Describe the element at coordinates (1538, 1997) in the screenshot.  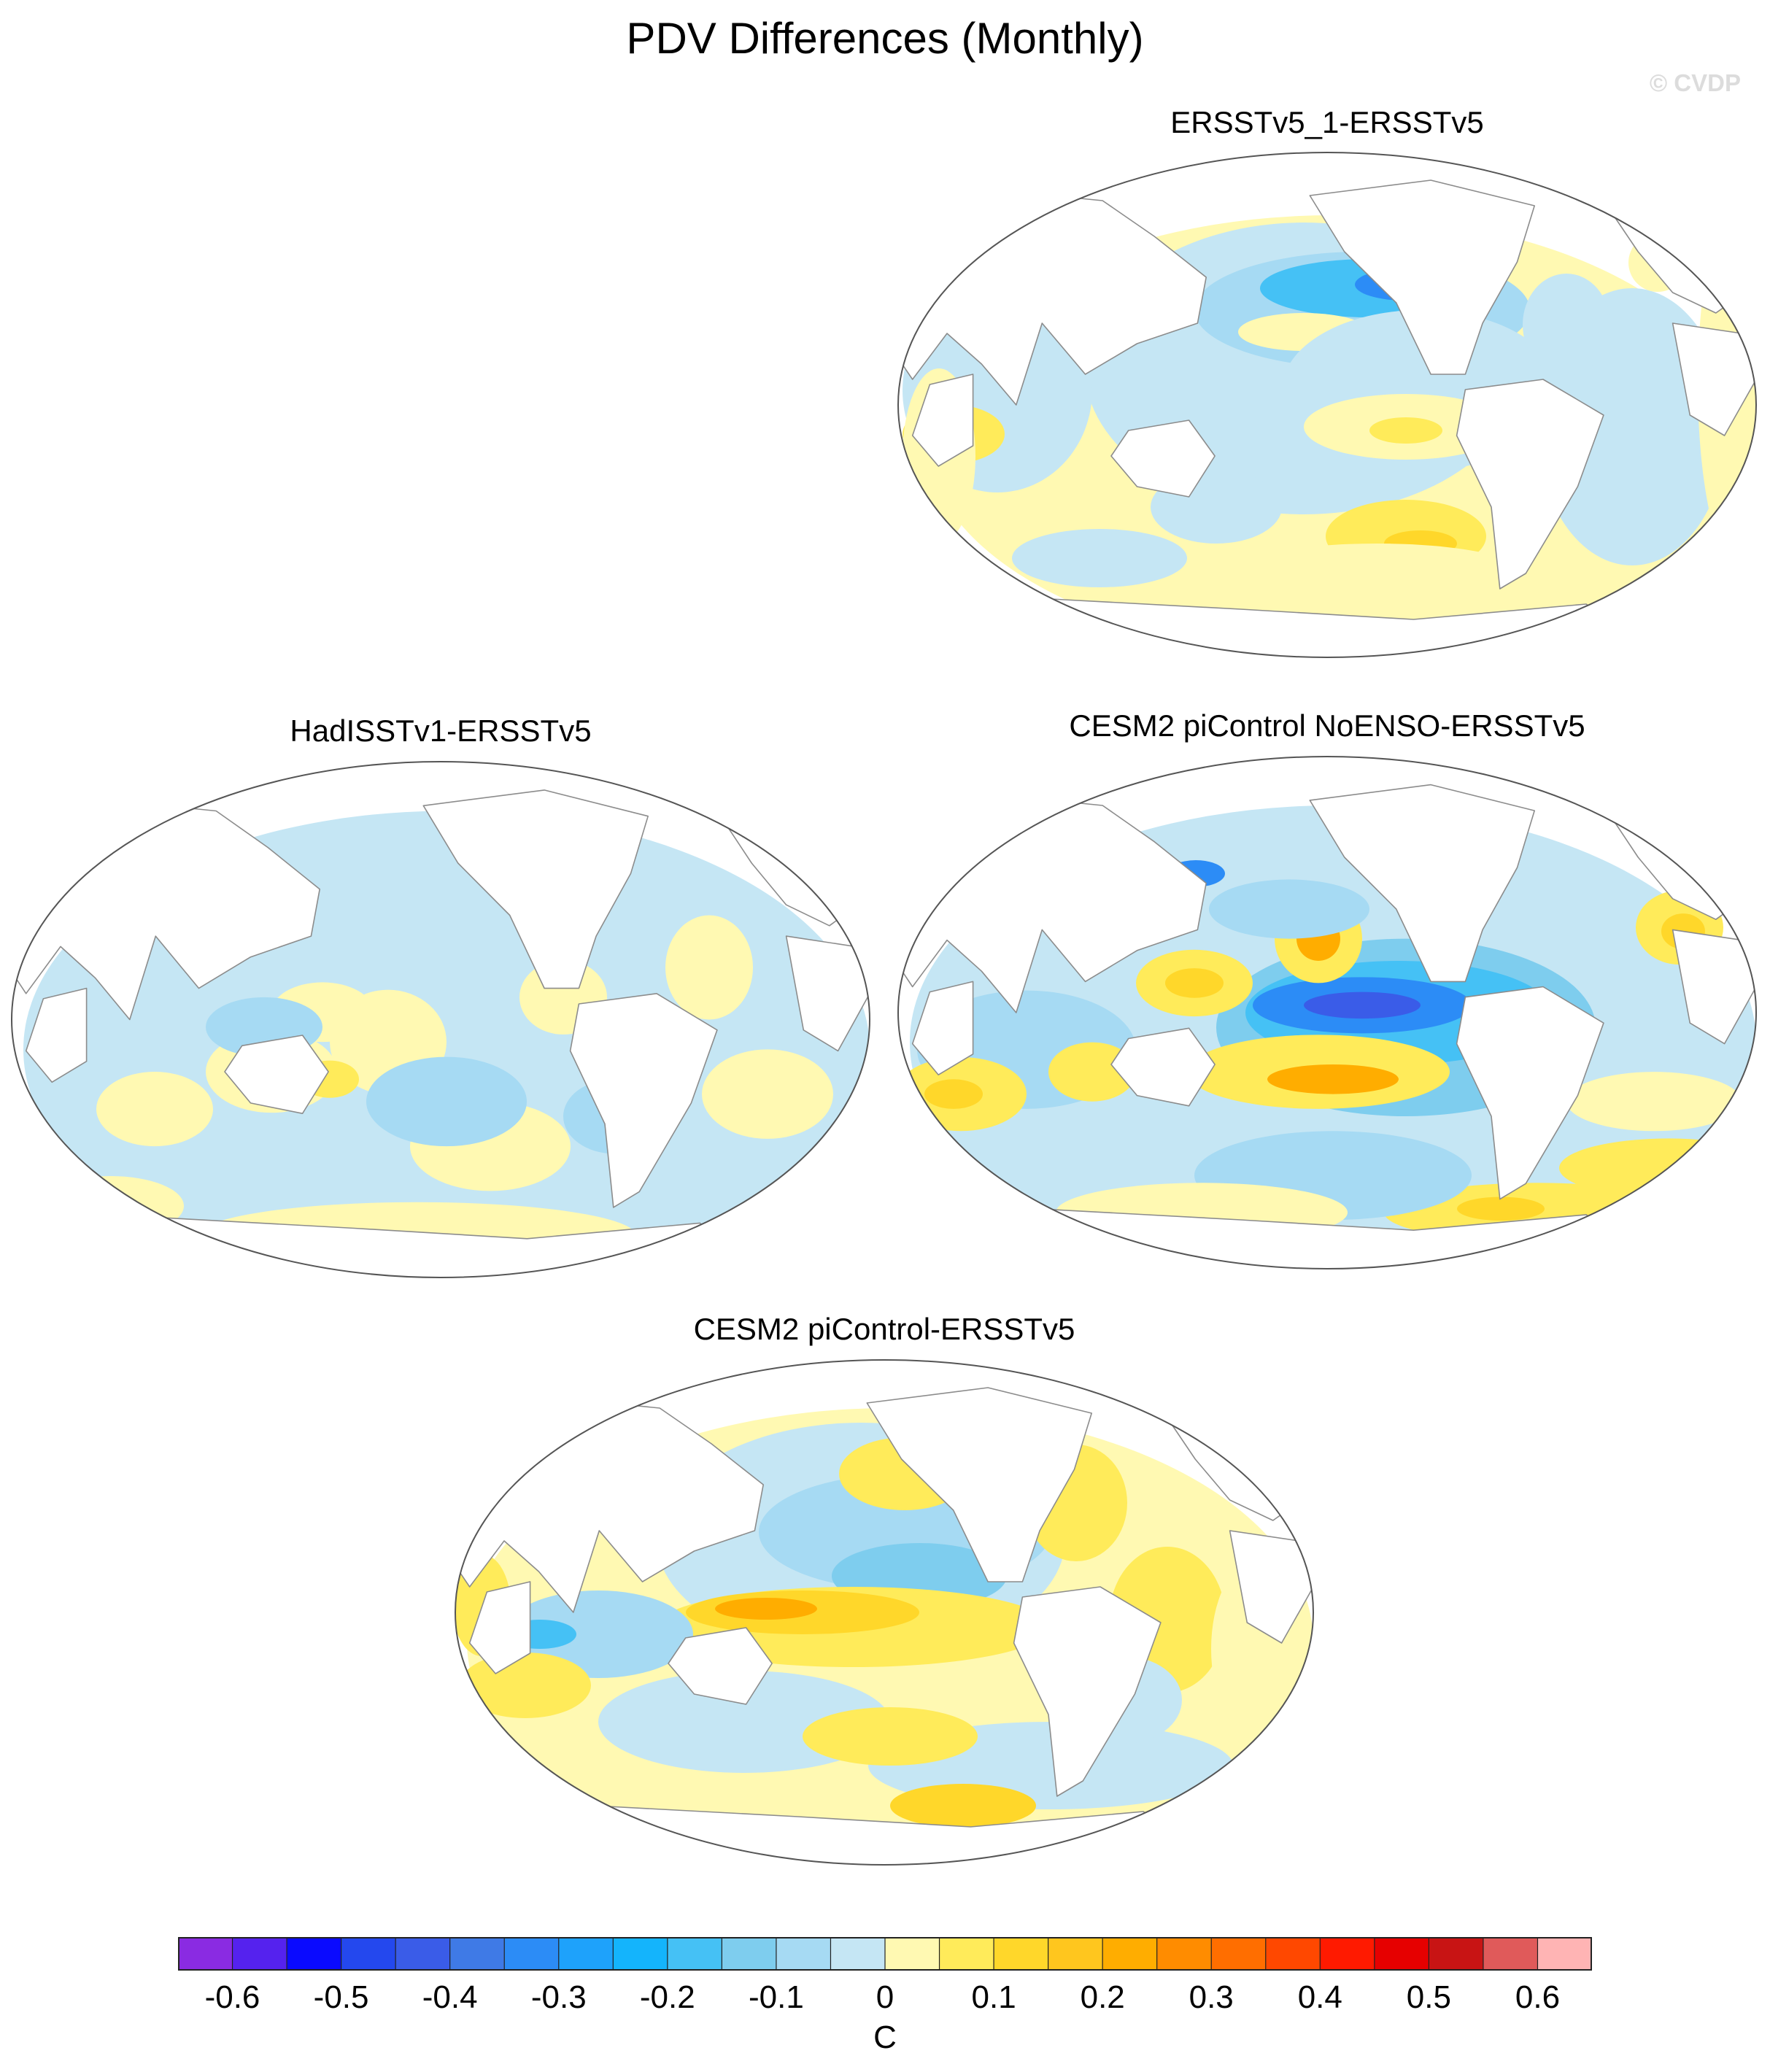
I see `colorbar-tick-label: 0.6` at that location.